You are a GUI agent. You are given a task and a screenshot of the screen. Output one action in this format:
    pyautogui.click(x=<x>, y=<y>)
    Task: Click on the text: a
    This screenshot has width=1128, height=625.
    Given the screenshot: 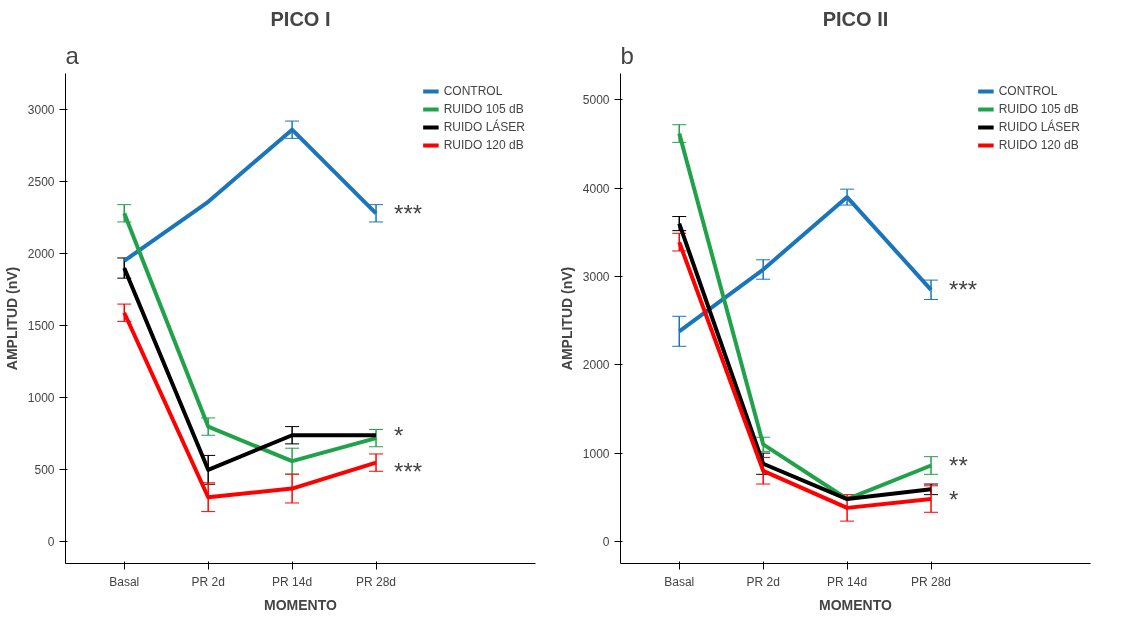 What is the action you would take?
    pyautogui.click(x=72, y=55)
    